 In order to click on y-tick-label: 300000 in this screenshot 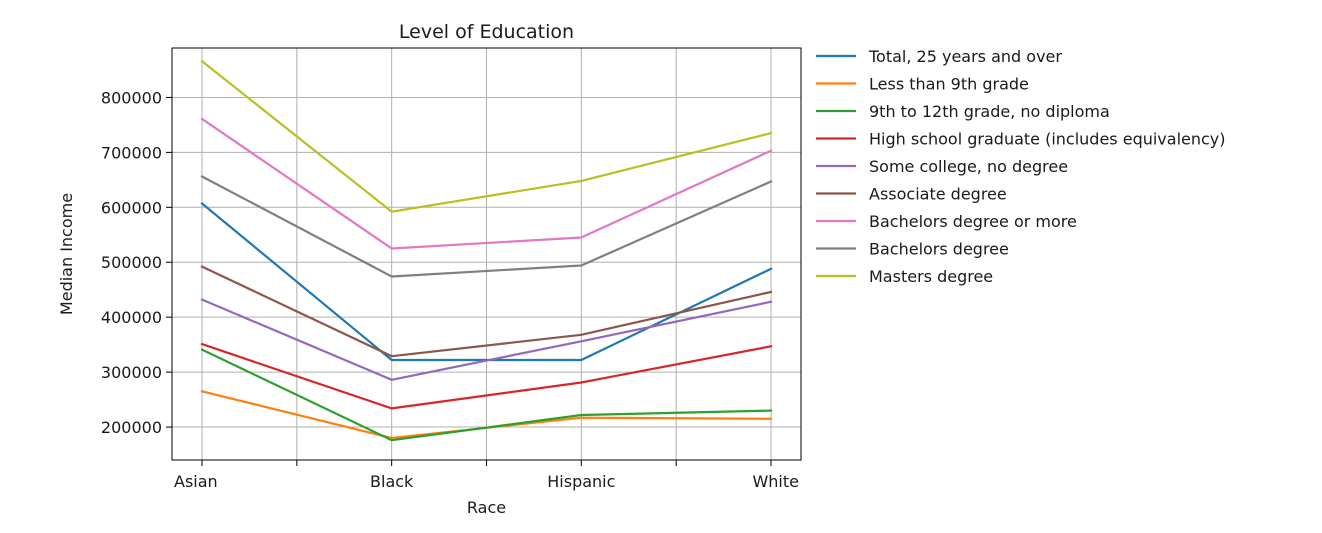, I will do `click(131, 372)`.